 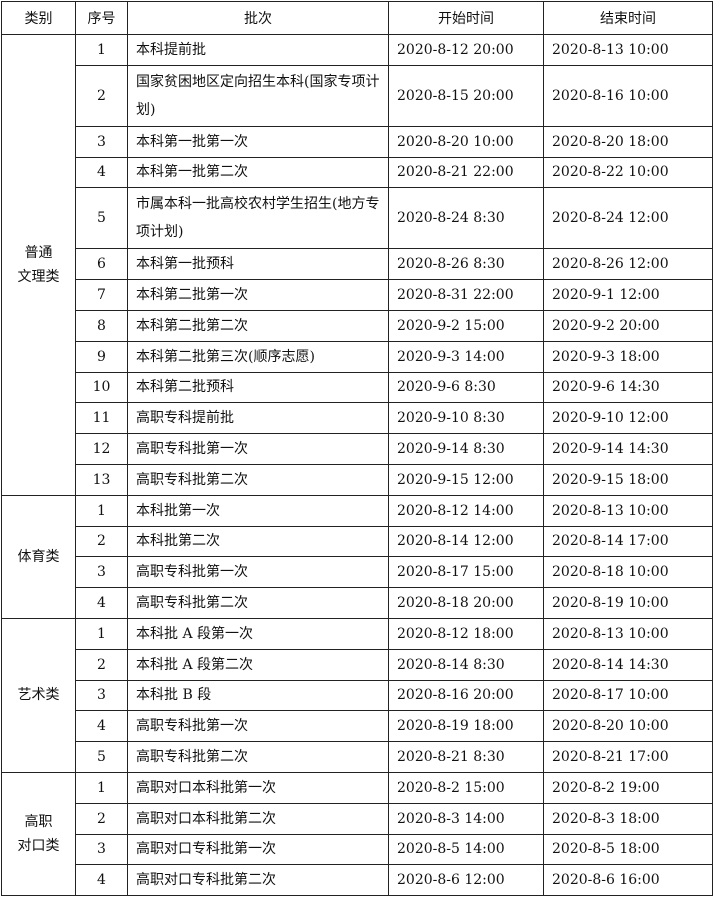 I want to click on start-time-cell: 2020-8-21 22:00, so click(x=466, y=172).